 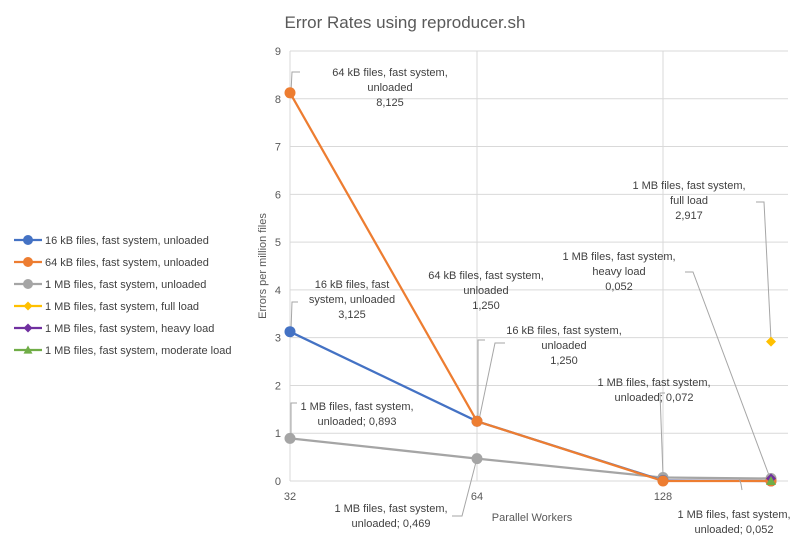 I want to click on data-label: 1 MB files, fast system, unloaded; 0,893, so click(x=356, y=414).